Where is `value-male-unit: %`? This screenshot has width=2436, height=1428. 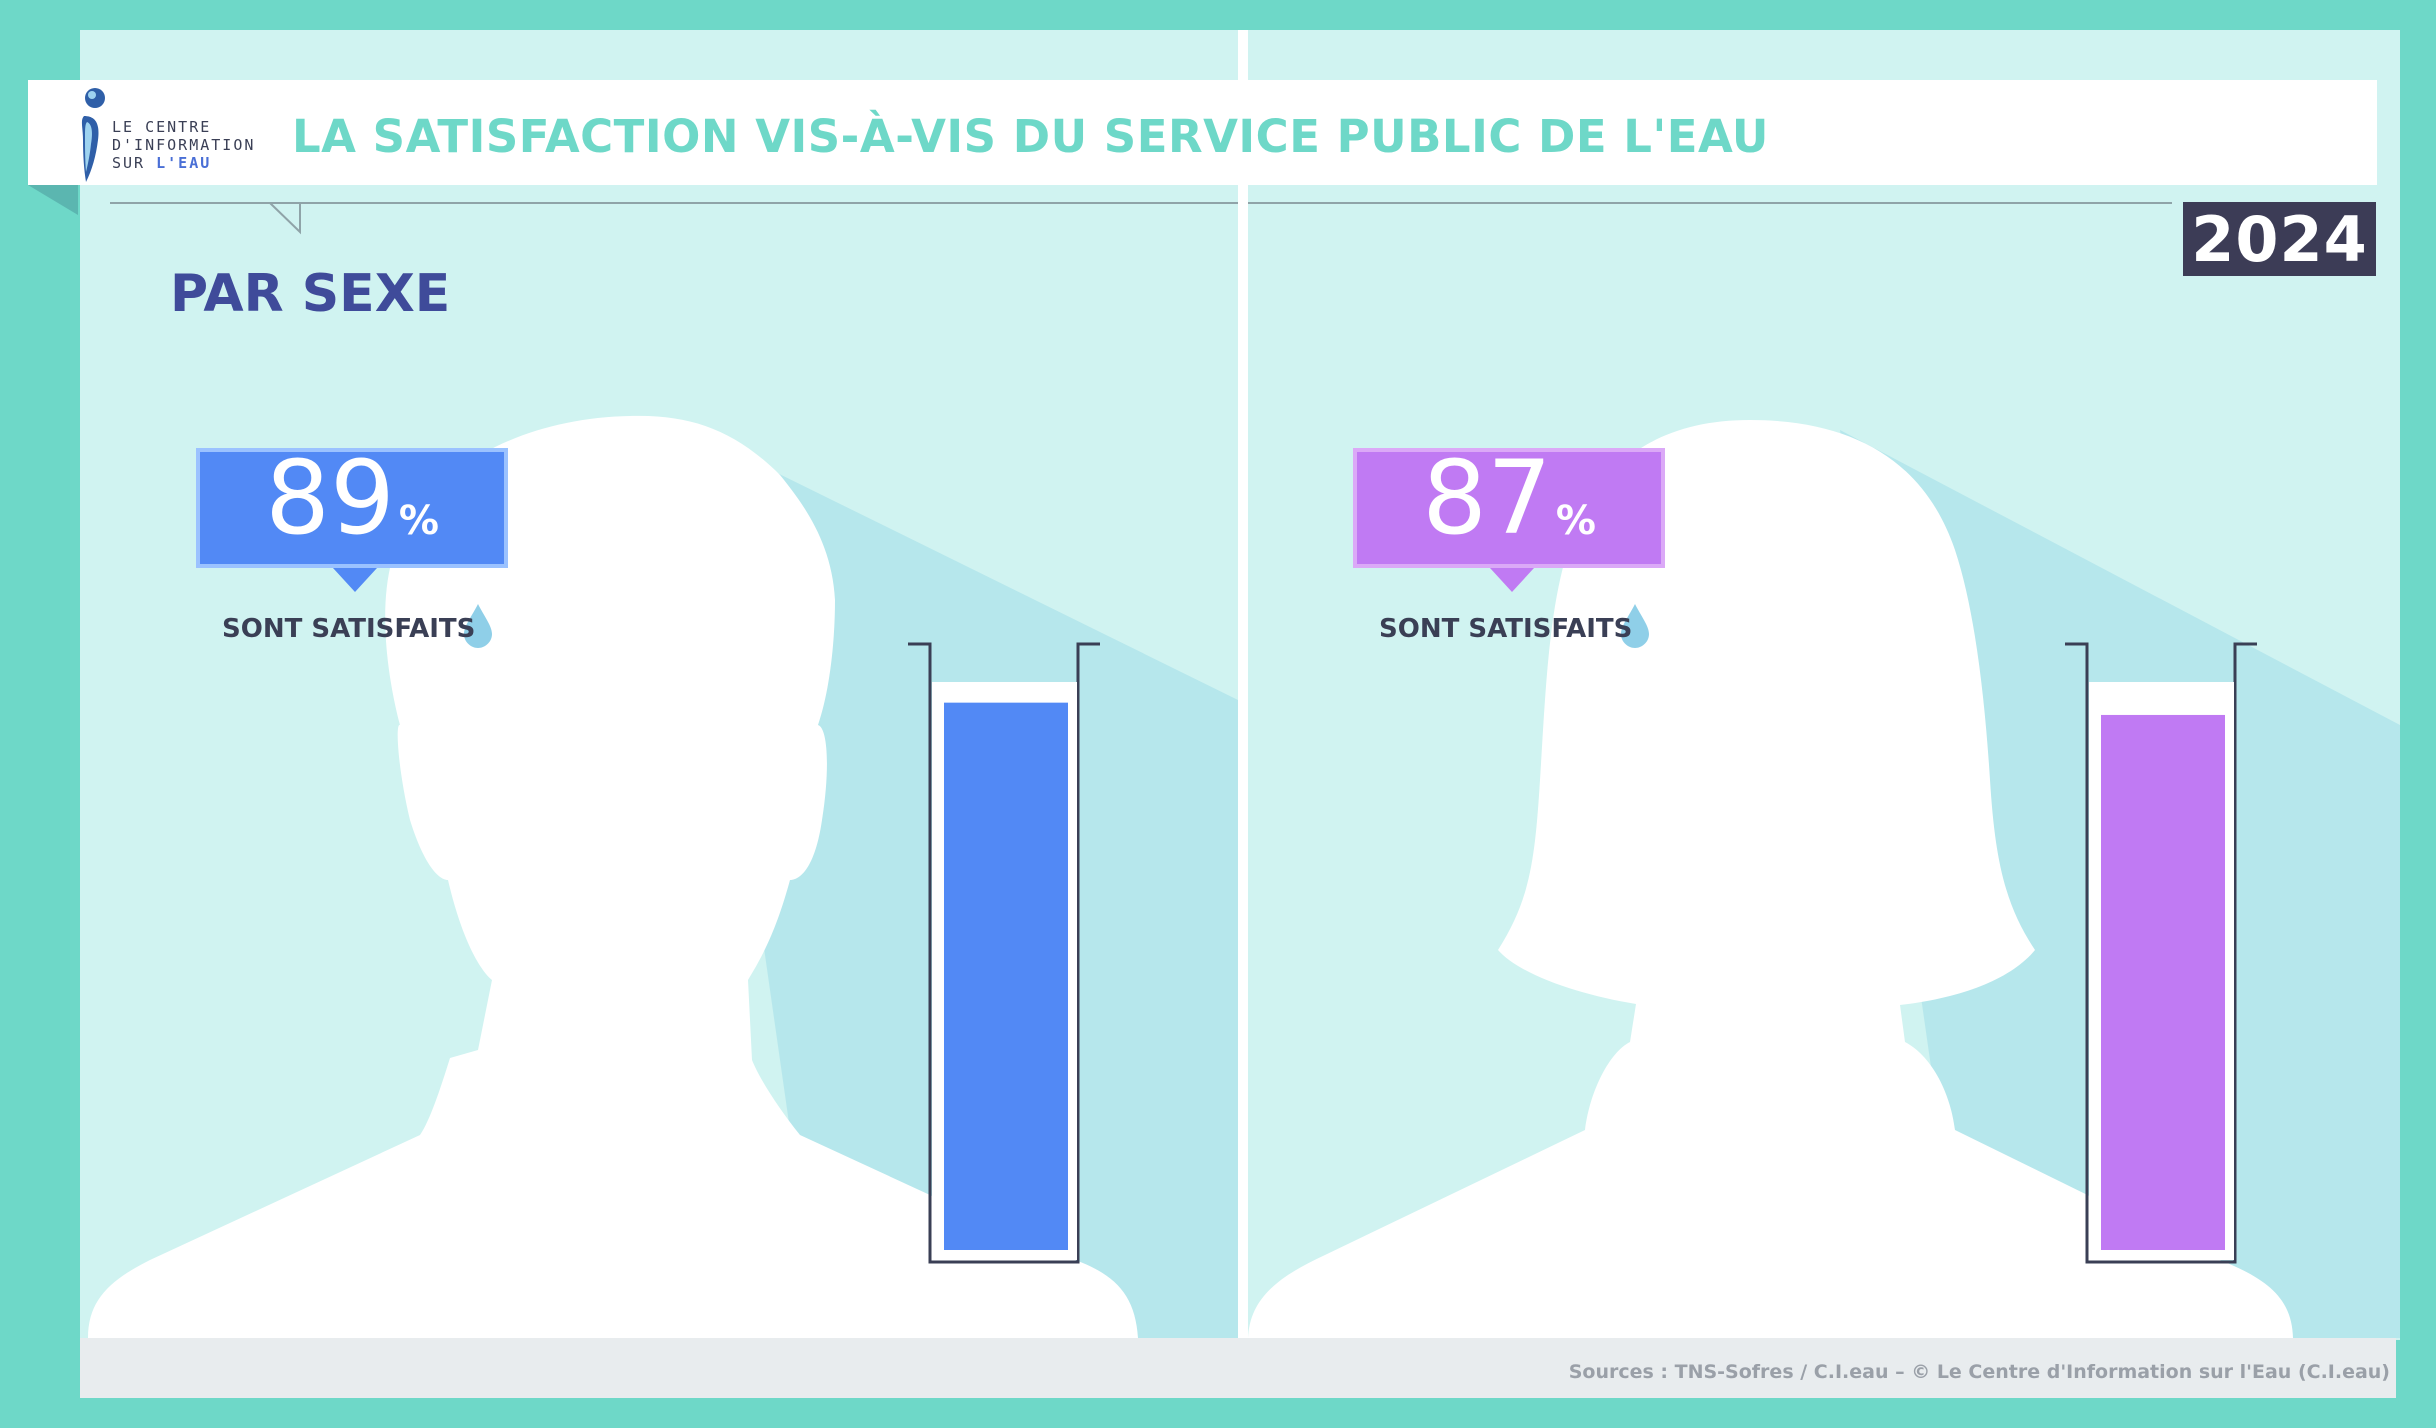 value-male-unit: % is located at coordinates (418, 521).